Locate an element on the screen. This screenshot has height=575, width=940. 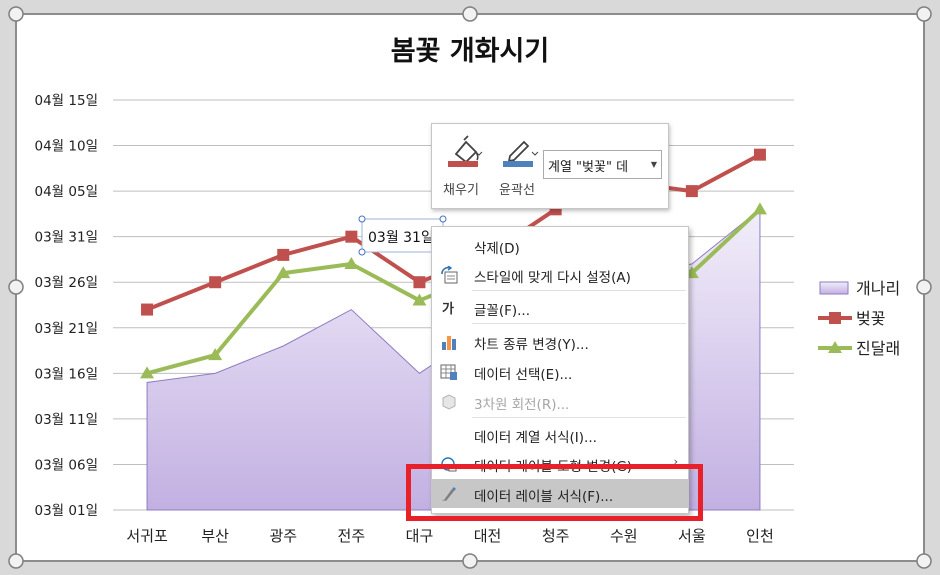
format-label-icon is located at coordinates (449, 494).